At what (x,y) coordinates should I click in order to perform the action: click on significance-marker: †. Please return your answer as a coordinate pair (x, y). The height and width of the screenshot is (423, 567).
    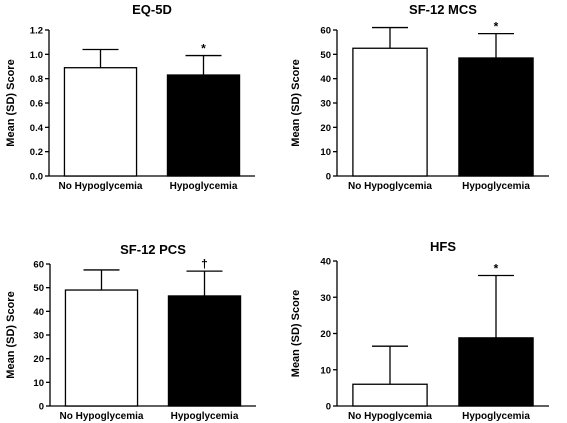
    Looking at the image, I should click on (204, 264).